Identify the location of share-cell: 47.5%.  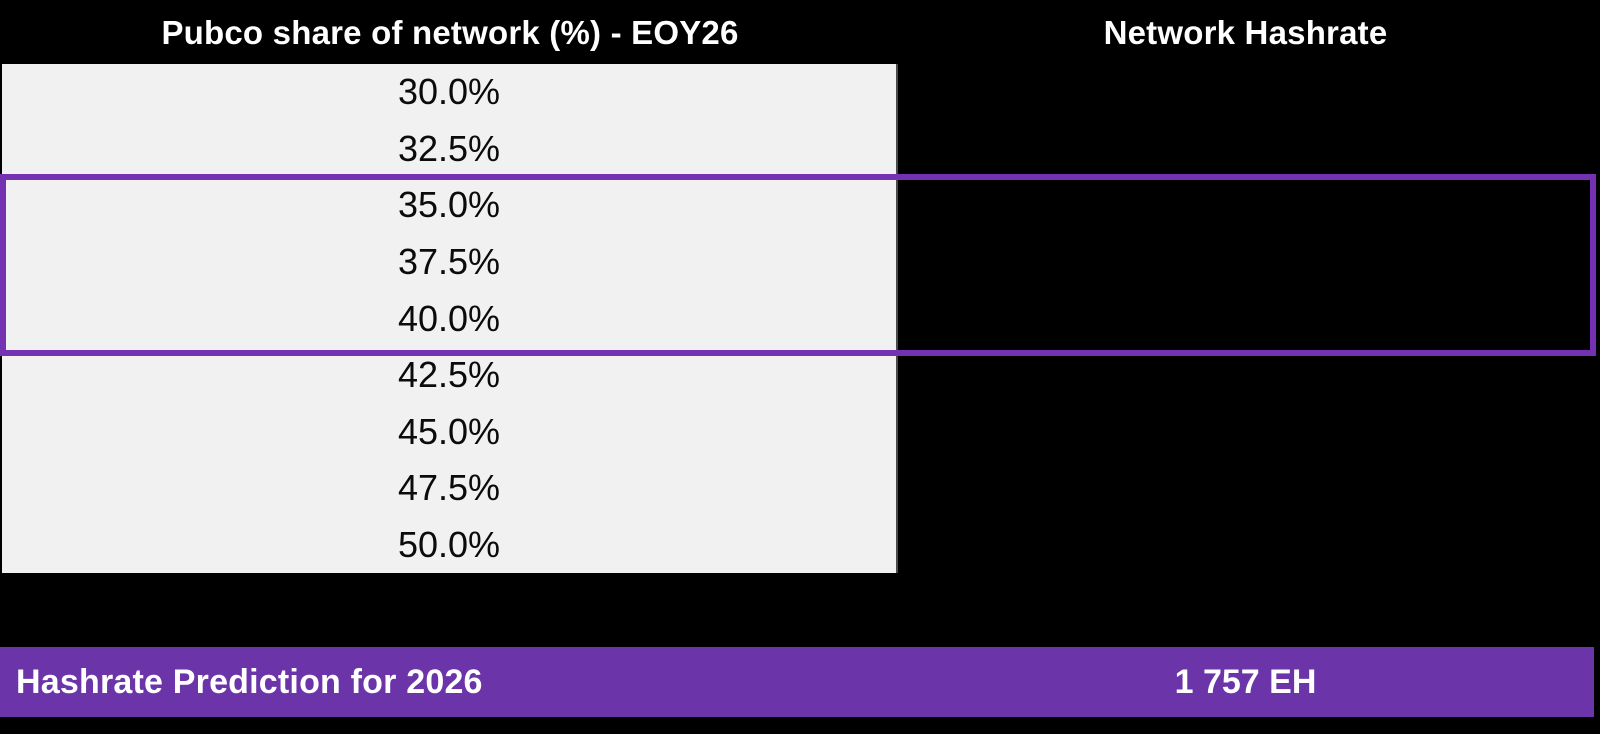
(449, 488).